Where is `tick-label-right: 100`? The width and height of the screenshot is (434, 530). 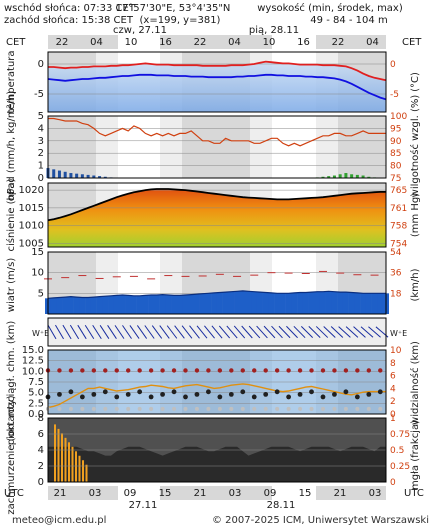 tick-label-right: 100 is located at coordinates (398, 117).